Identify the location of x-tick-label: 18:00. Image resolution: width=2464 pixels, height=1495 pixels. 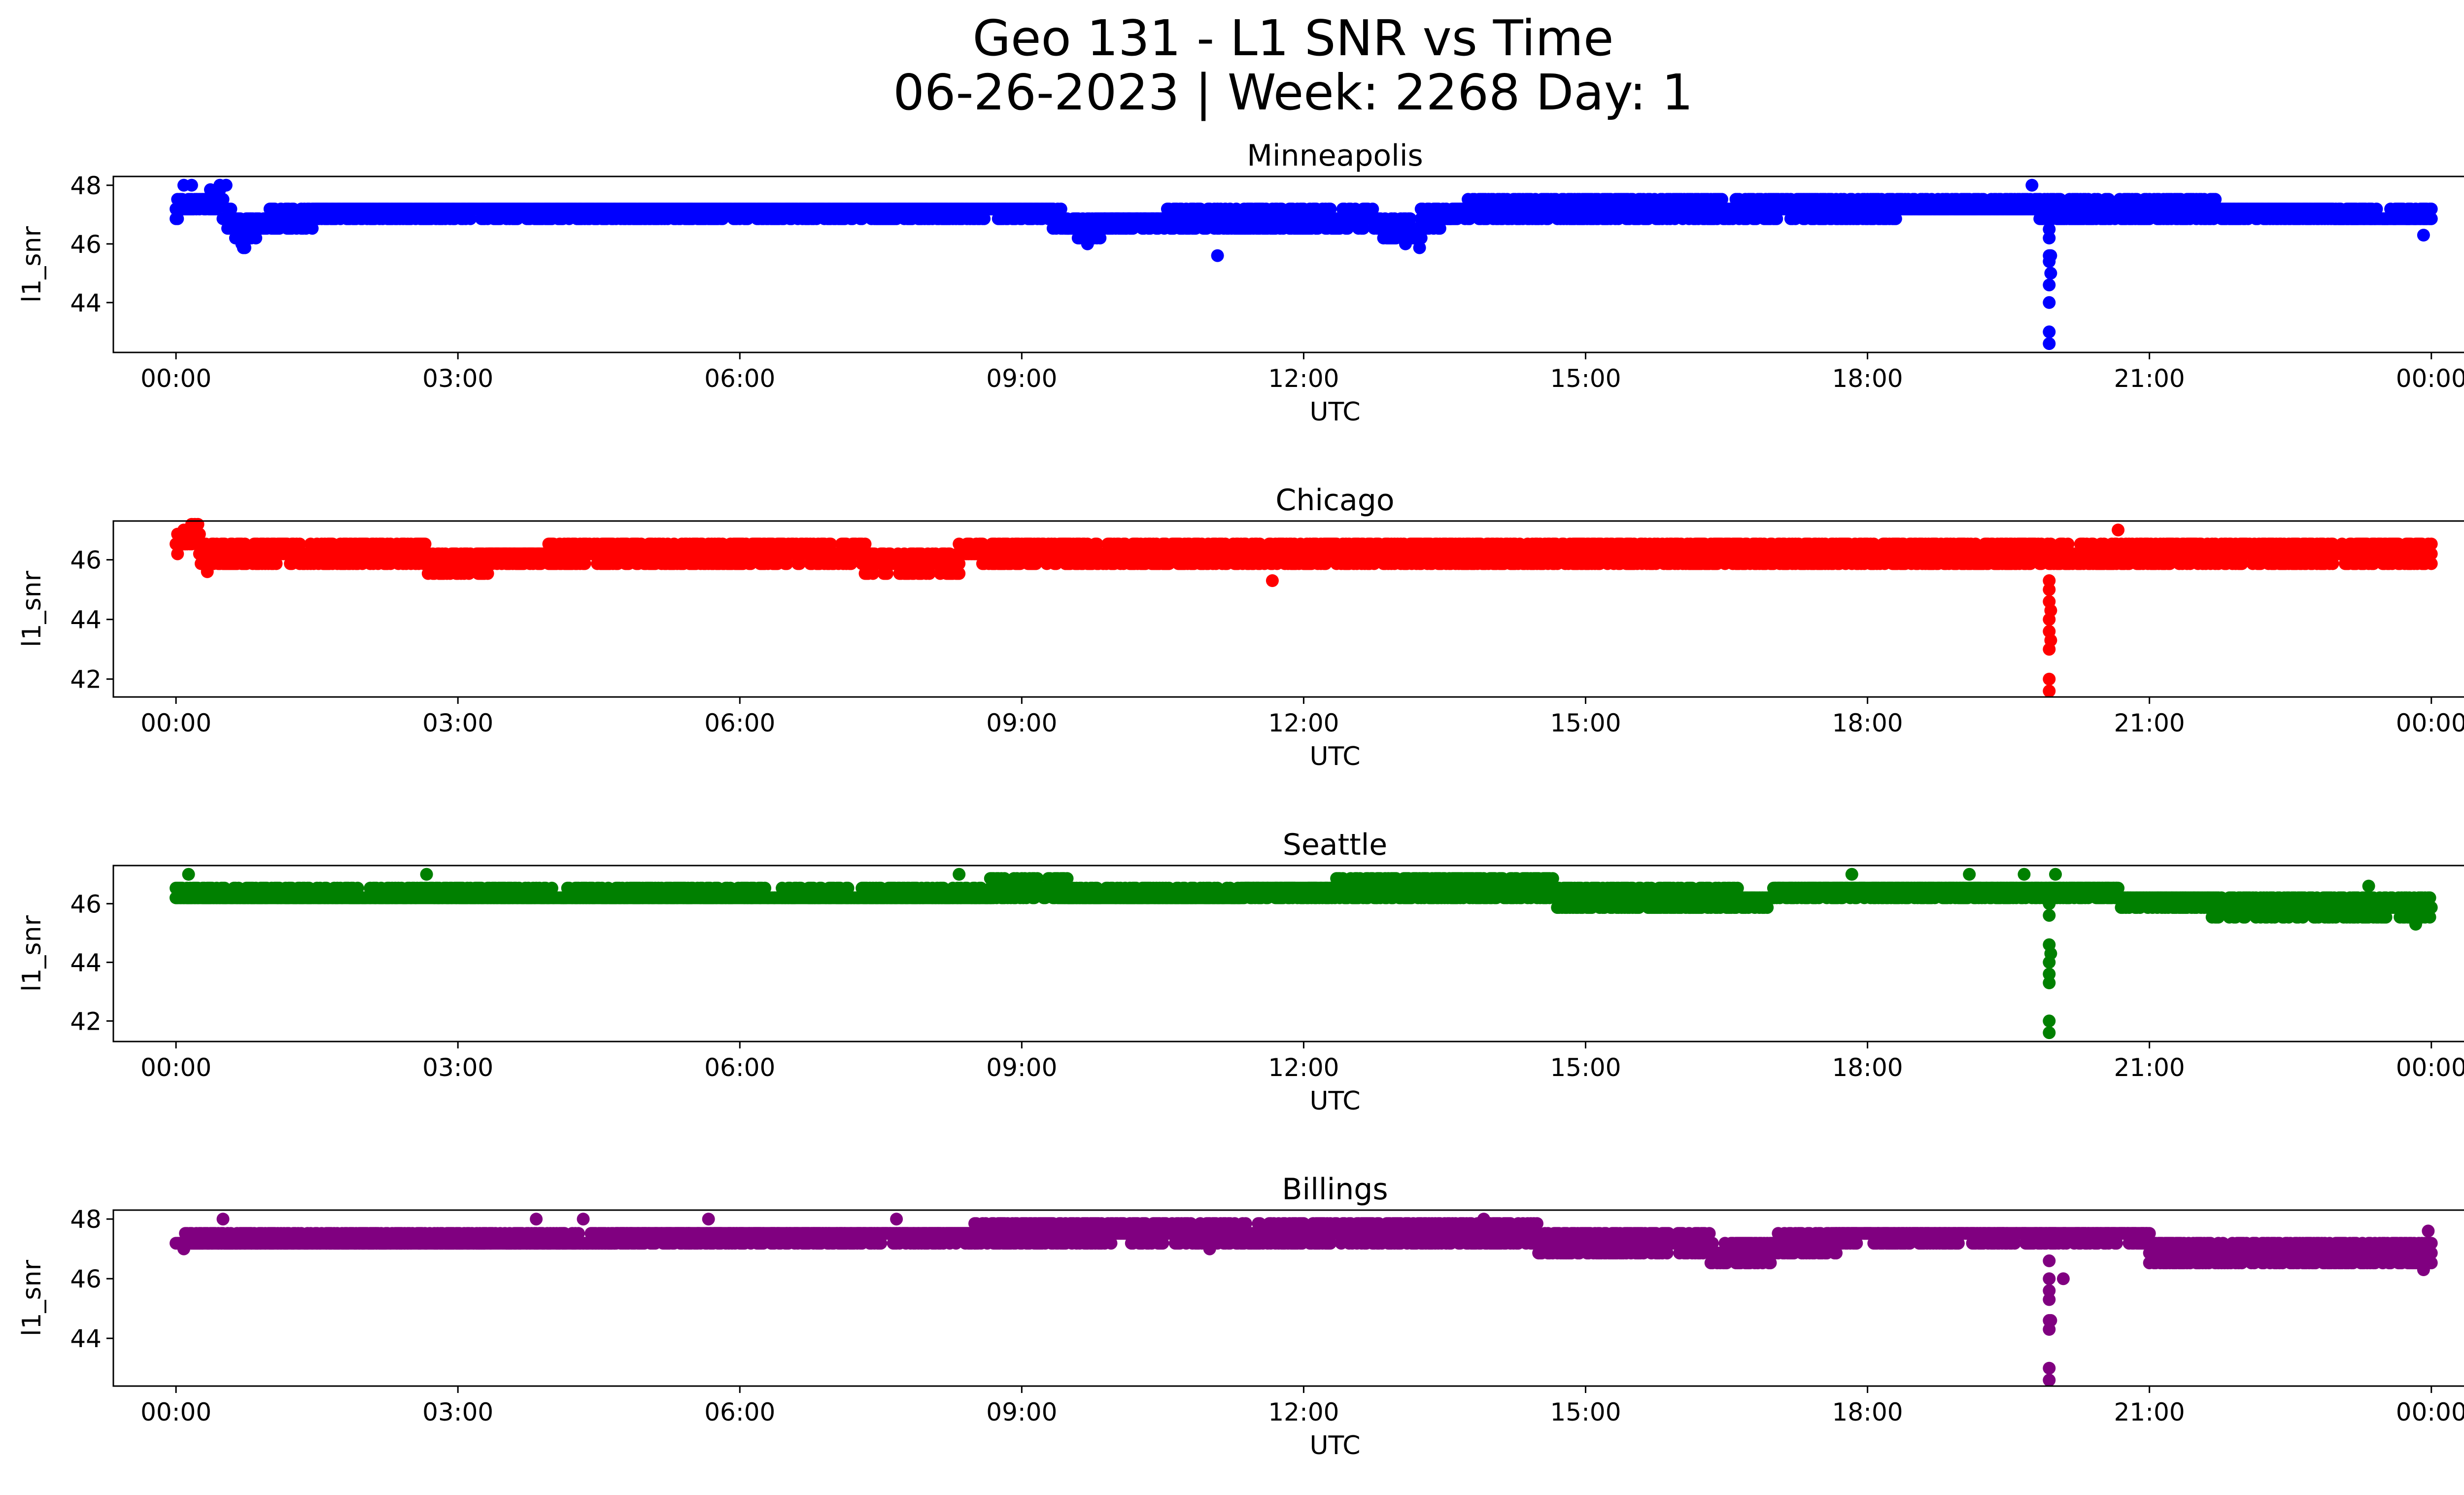
(1867, 378).